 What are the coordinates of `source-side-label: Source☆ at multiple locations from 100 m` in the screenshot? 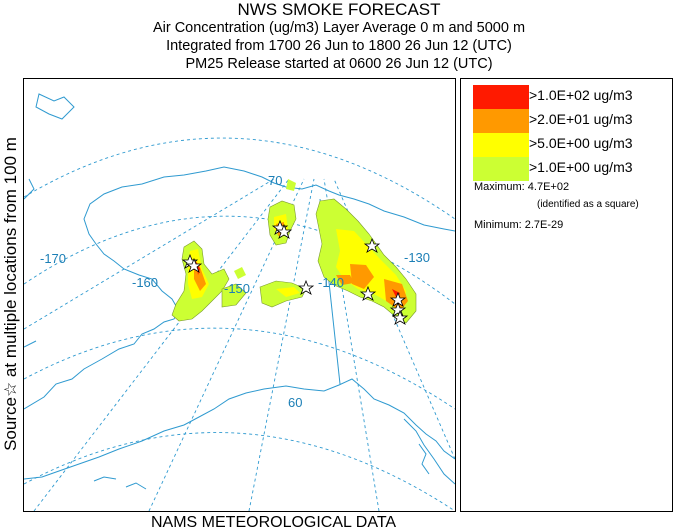 It's located at (10, 294).